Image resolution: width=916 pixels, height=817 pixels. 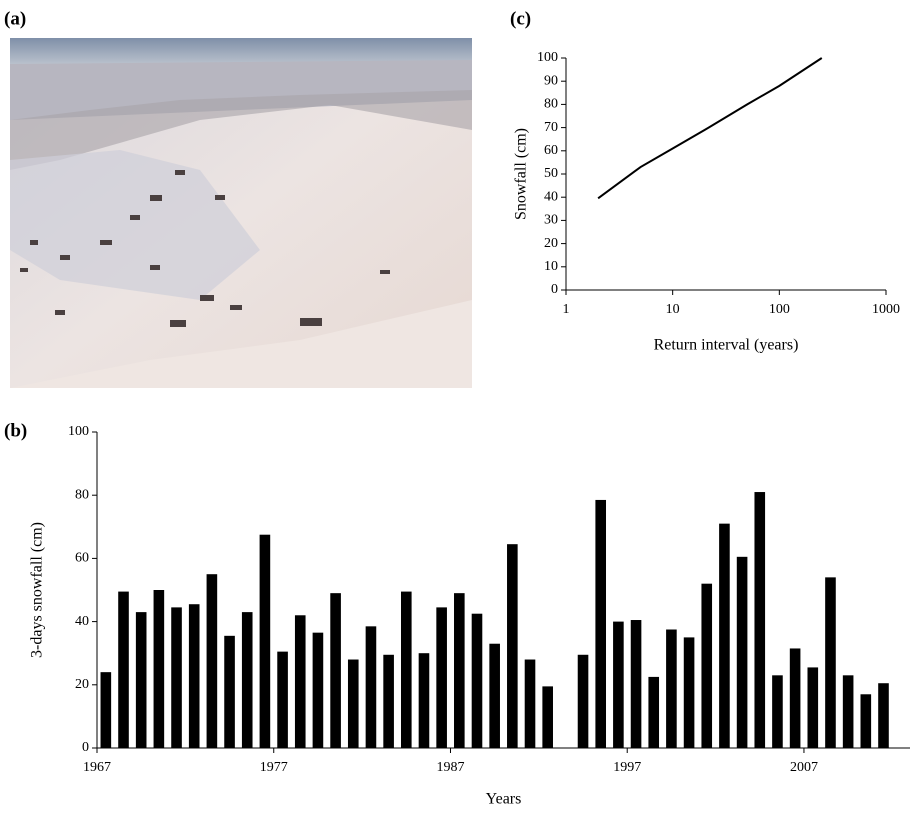 What do you see at coordinates (566, 309) in the screenshot?
I see `x-tick-label: 1` at bounding box center [566, 309].